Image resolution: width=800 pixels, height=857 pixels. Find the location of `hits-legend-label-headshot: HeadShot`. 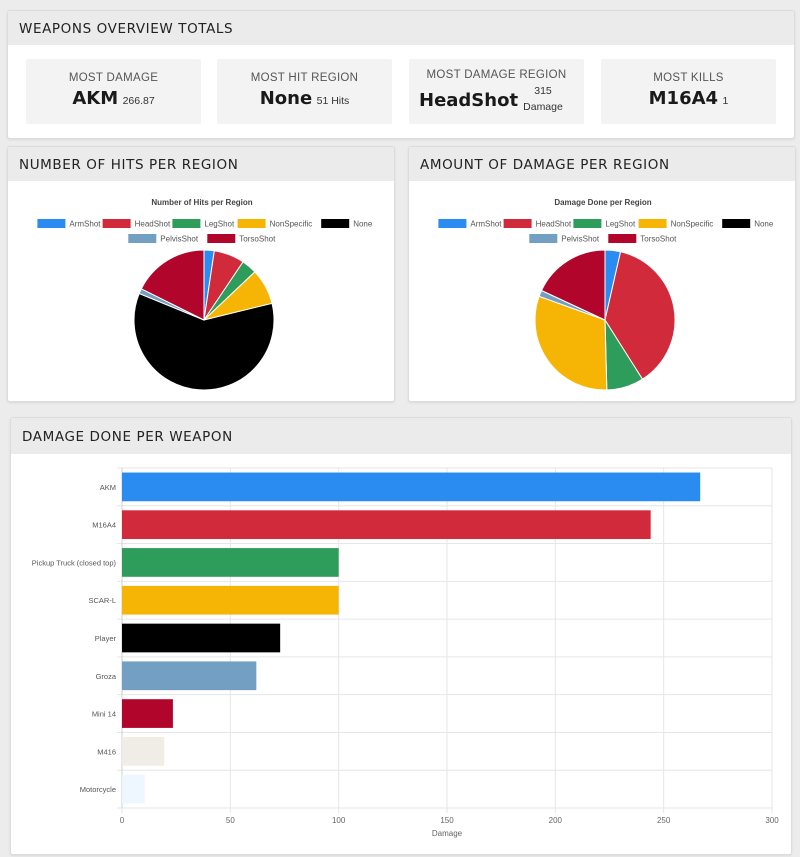

hits-legend-label-headshot: HeadShot is located at coordinates (153, 224).